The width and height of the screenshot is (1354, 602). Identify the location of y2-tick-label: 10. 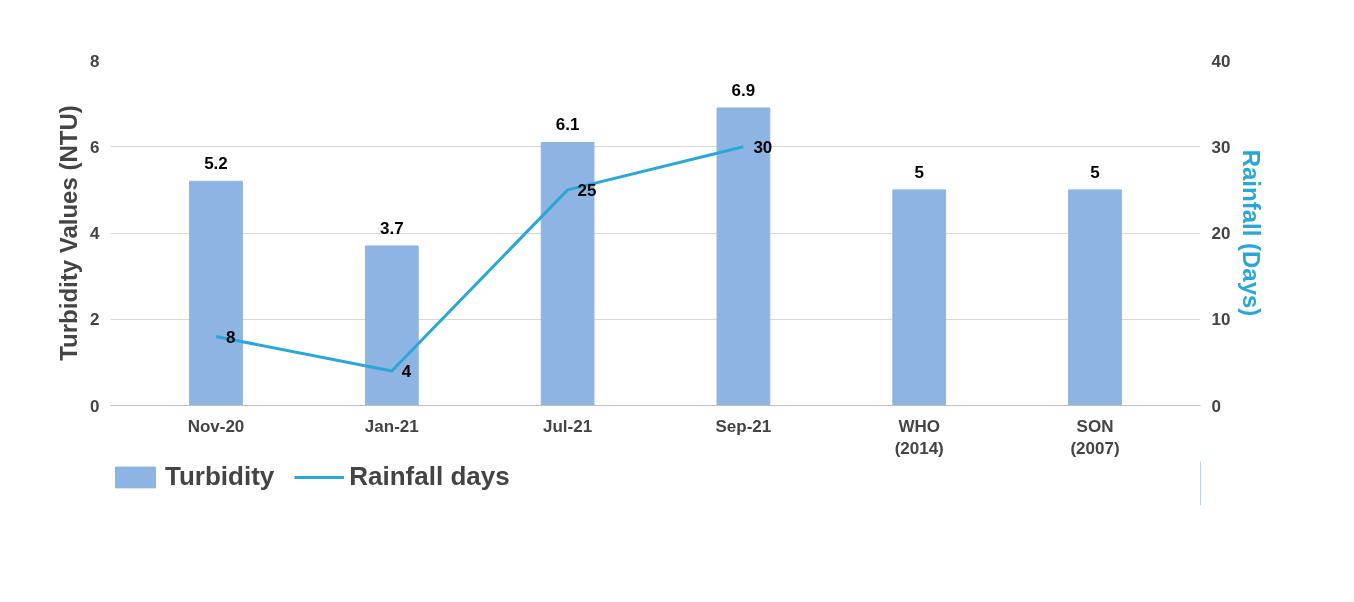
(1221, 320).